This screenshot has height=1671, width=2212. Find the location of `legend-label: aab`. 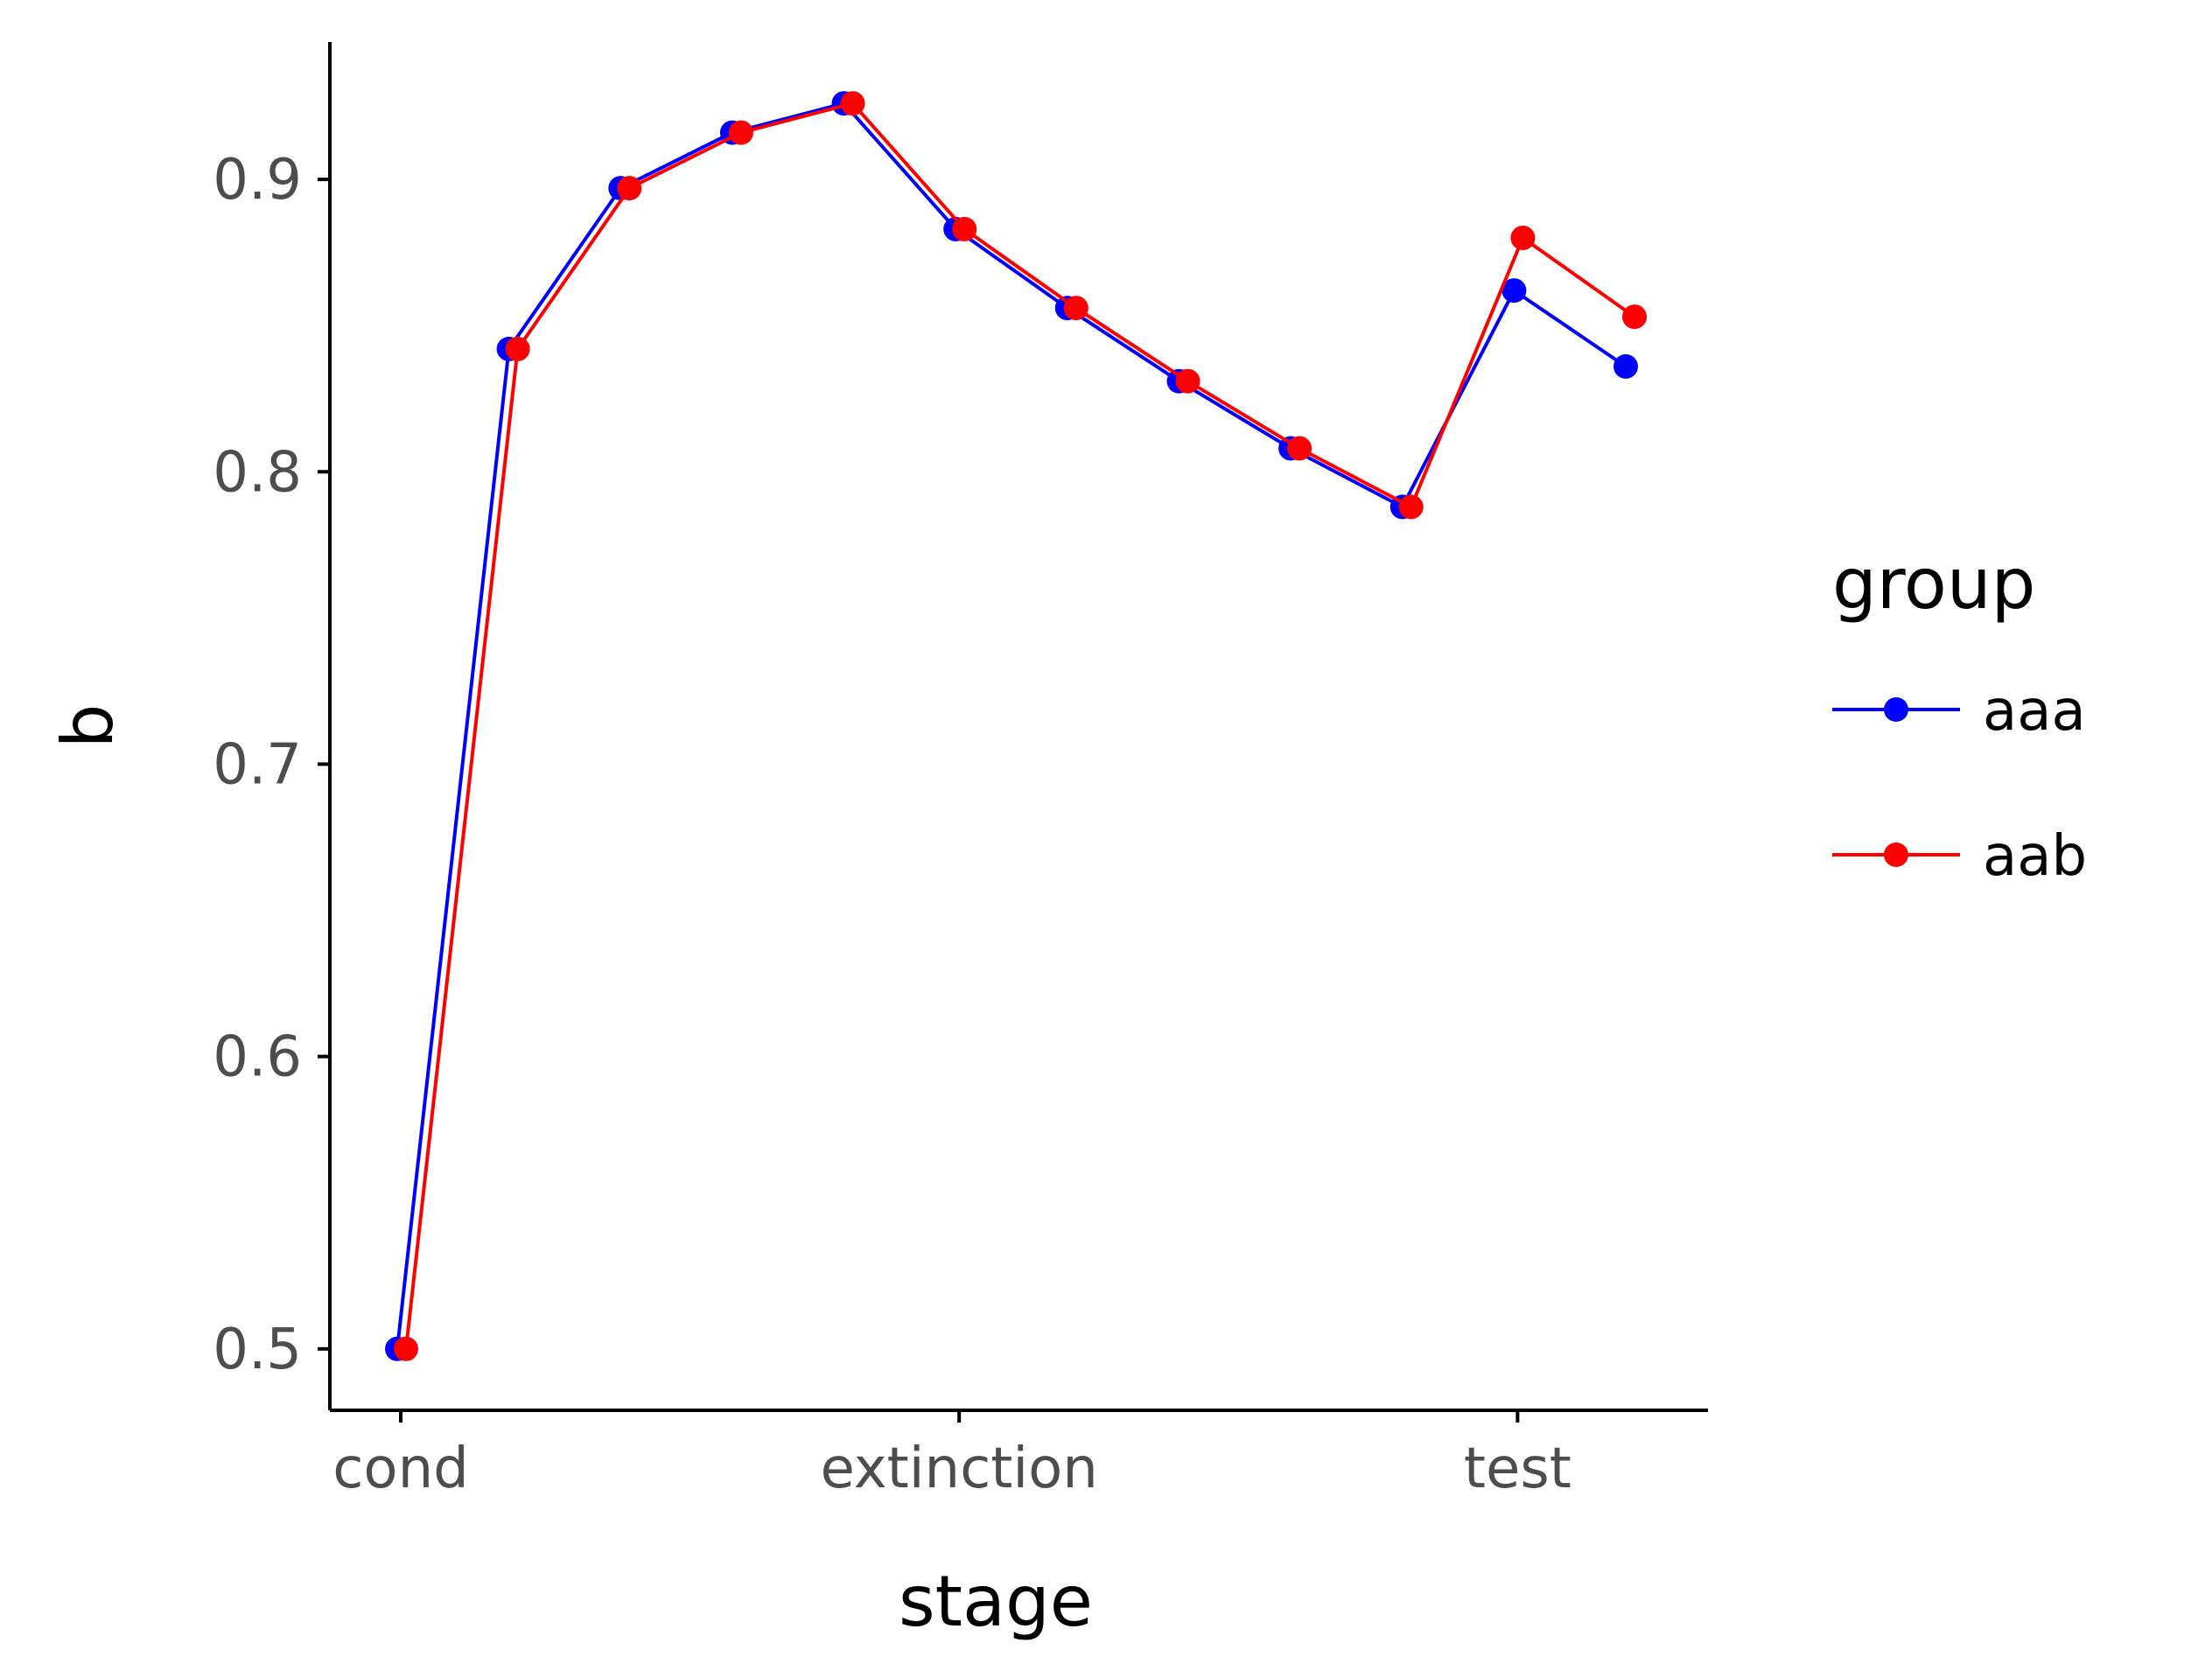

legend-label: aab is located at coordinates (2035, 856).